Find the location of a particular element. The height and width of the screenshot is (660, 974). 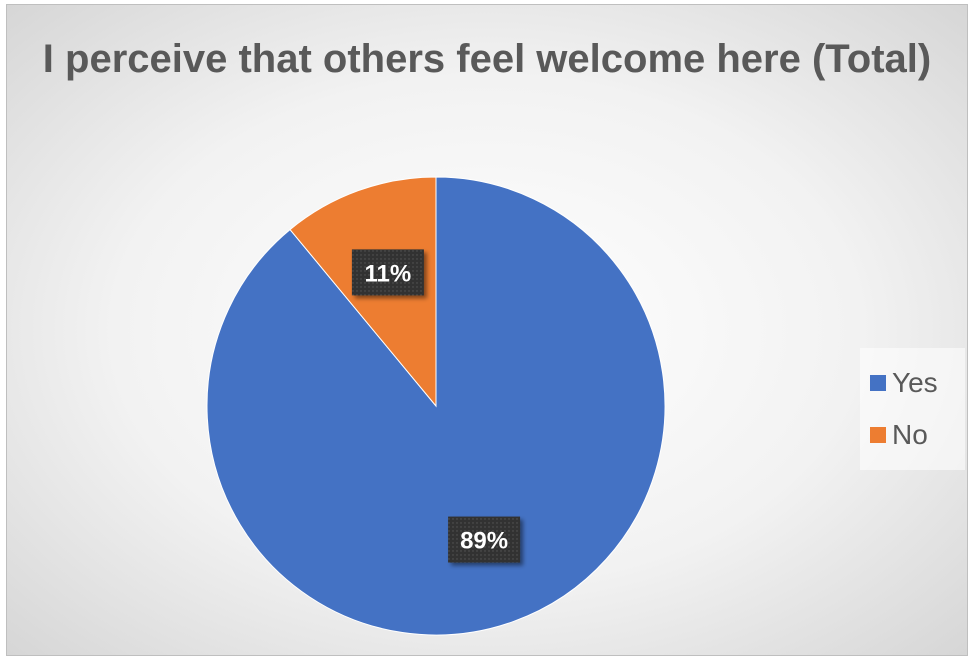

legend-item-no: No is located at coordinates (899, 435).